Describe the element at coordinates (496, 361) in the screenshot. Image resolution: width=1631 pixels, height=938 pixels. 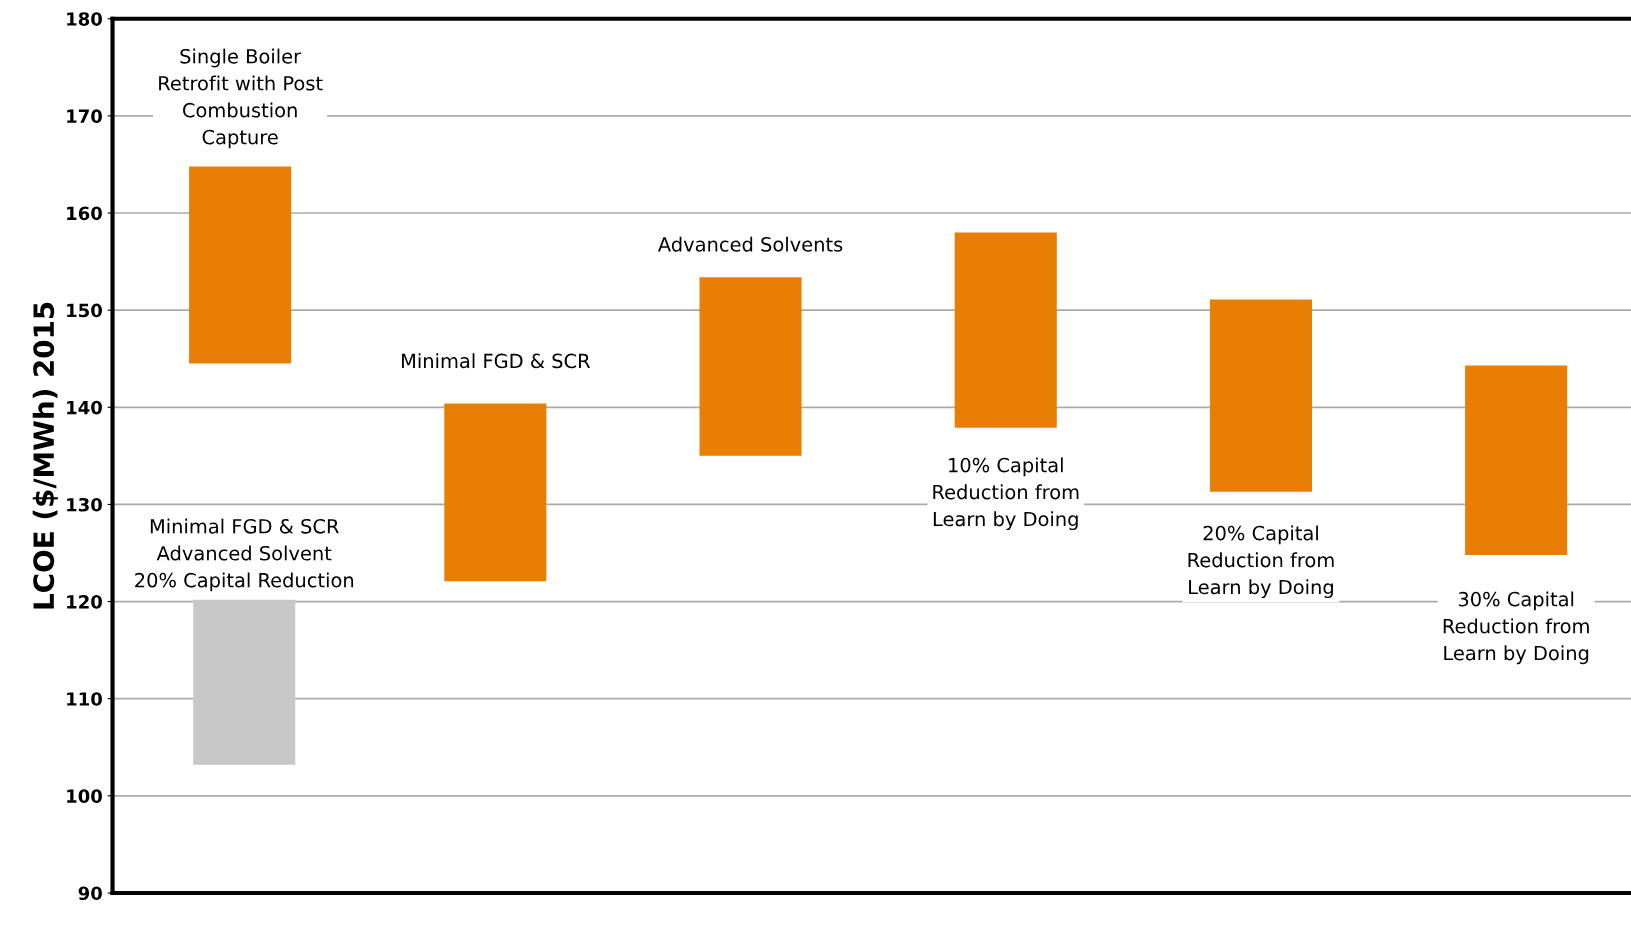
I see `annotation: Minimal FGD & SCR` at that location.